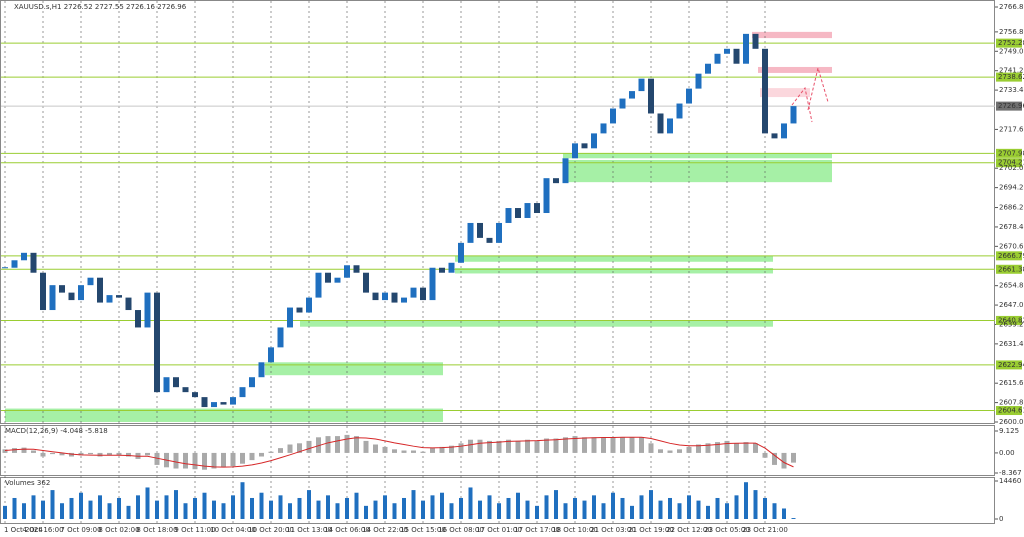 This screenshot has height=537, width=1024. Describe the element at coordinates (1011, 7) in the screenshot. I see `y-tick-label: 2766.80` at that location.